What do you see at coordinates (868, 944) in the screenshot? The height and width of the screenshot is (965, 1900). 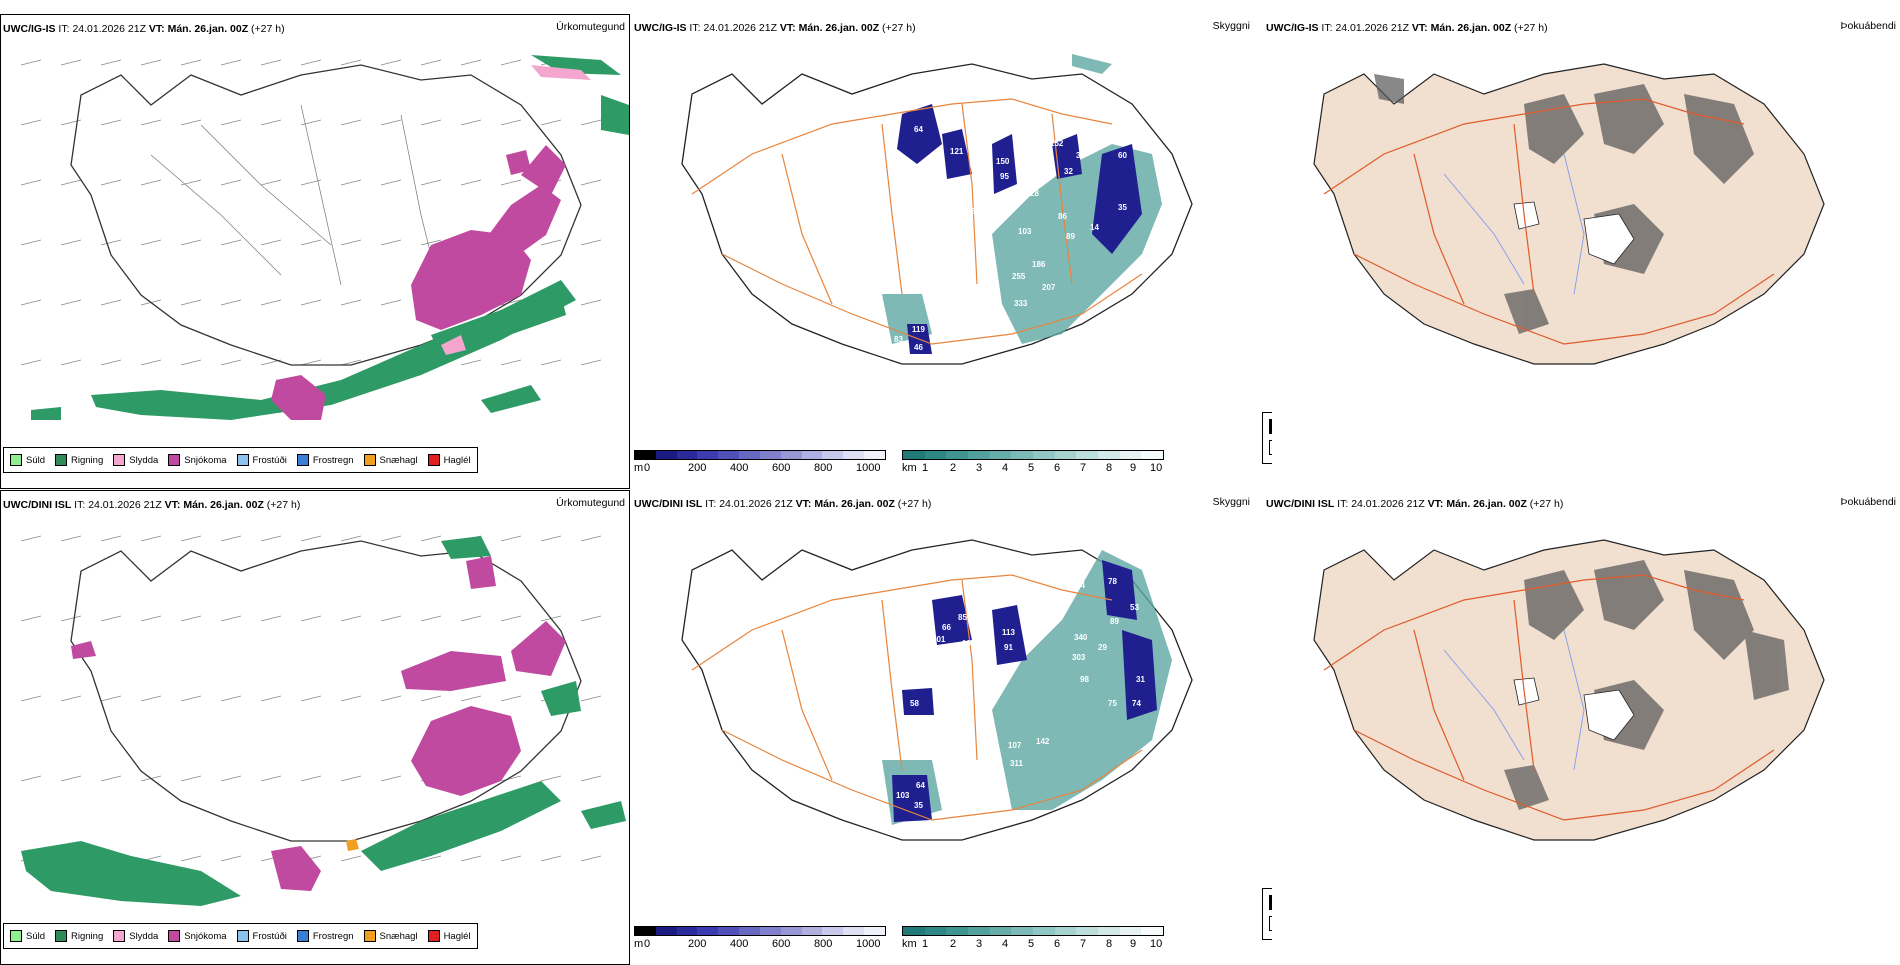 I see `height-tick: 1000` at bounding box center [868, 944].